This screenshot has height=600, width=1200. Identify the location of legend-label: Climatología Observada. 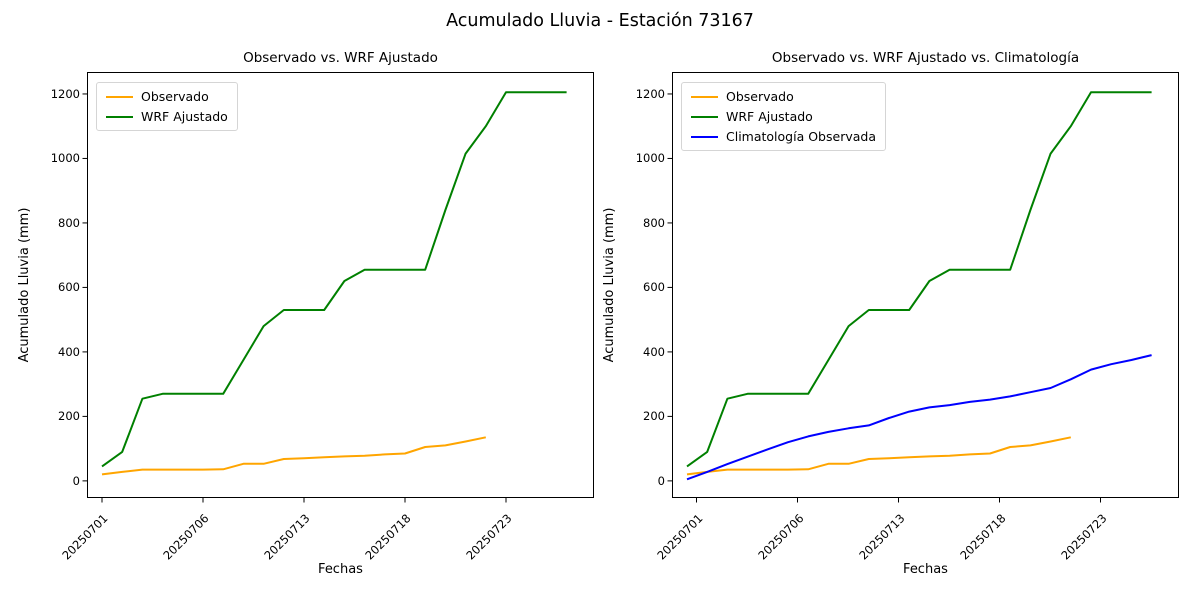
(801, 136).